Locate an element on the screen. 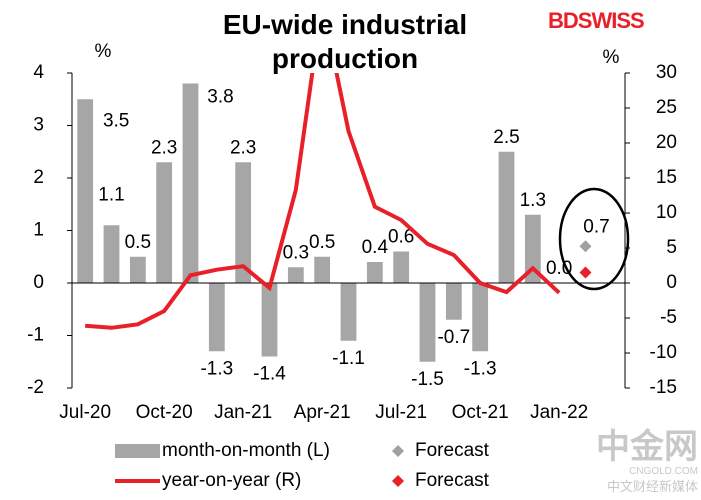 The height and width of the screenshot is (500, 701). y-tick-label: 3 is located at coordinates (38, 125).